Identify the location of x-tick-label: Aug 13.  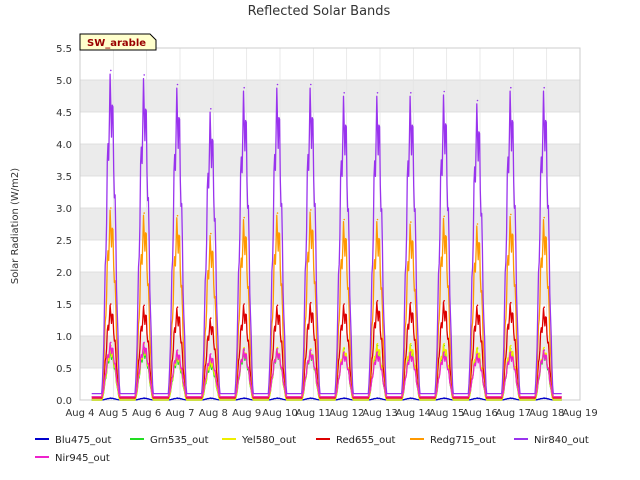
(379, 413).